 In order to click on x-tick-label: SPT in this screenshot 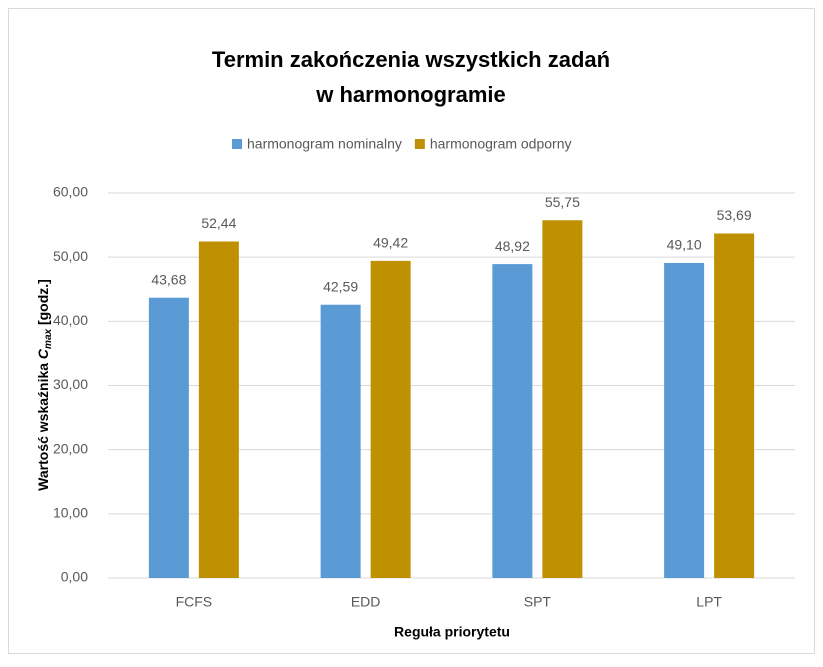, I will do `click(538, 602)`.